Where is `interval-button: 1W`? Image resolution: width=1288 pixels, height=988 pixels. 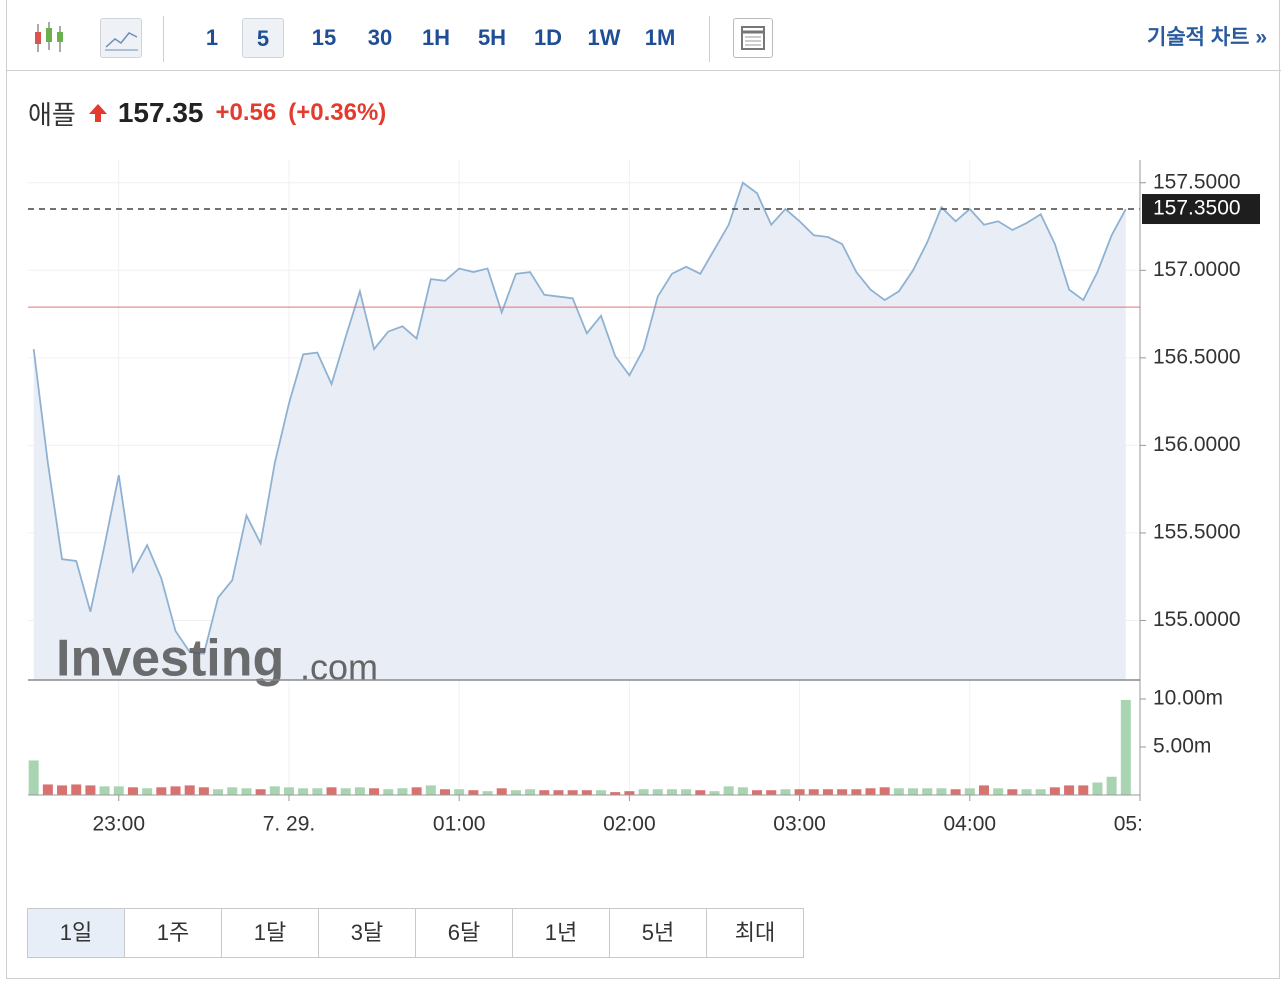 interval-button: 1W is located at coordinates (604, 37).